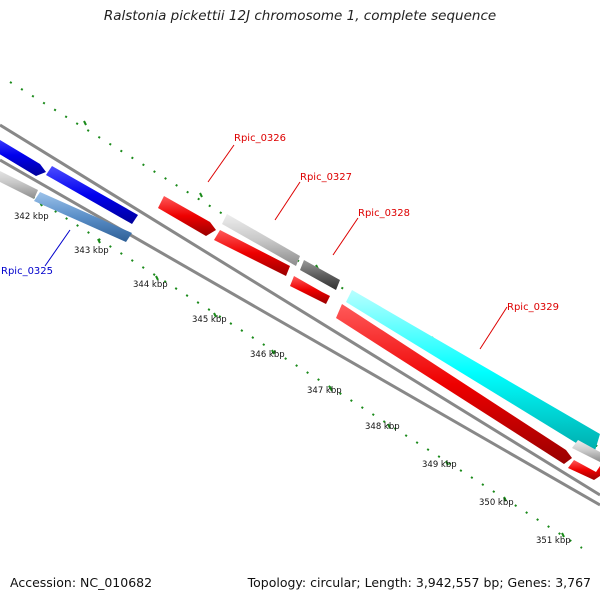 The height and width of the screenshot is (600, 600). What do you see at coordinates (533, 307) in the screenshot?
I see `gene-label-rpic-0329: Rpic_0329` at bounding box center [533, 307].